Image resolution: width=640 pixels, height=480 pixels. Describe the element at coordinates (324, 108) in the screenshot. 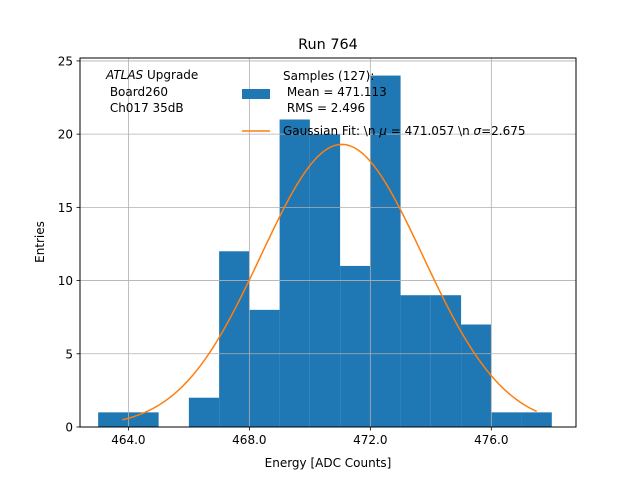

I see `legend-histogram-line-3: RMS = 2.496` at that location.